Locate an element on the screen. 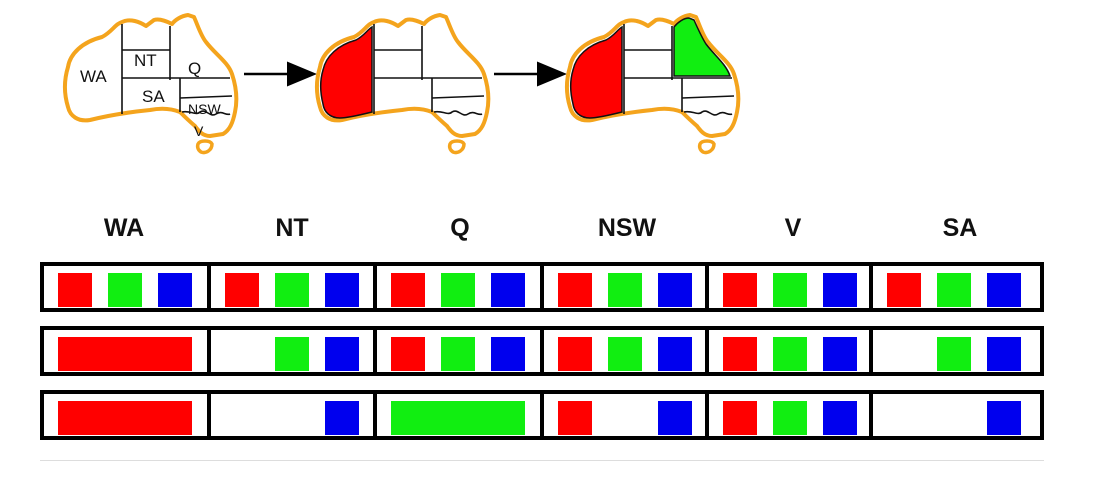 The width and height of the screenshot is (1099, 497). divider is located at coordinates (542, 460).